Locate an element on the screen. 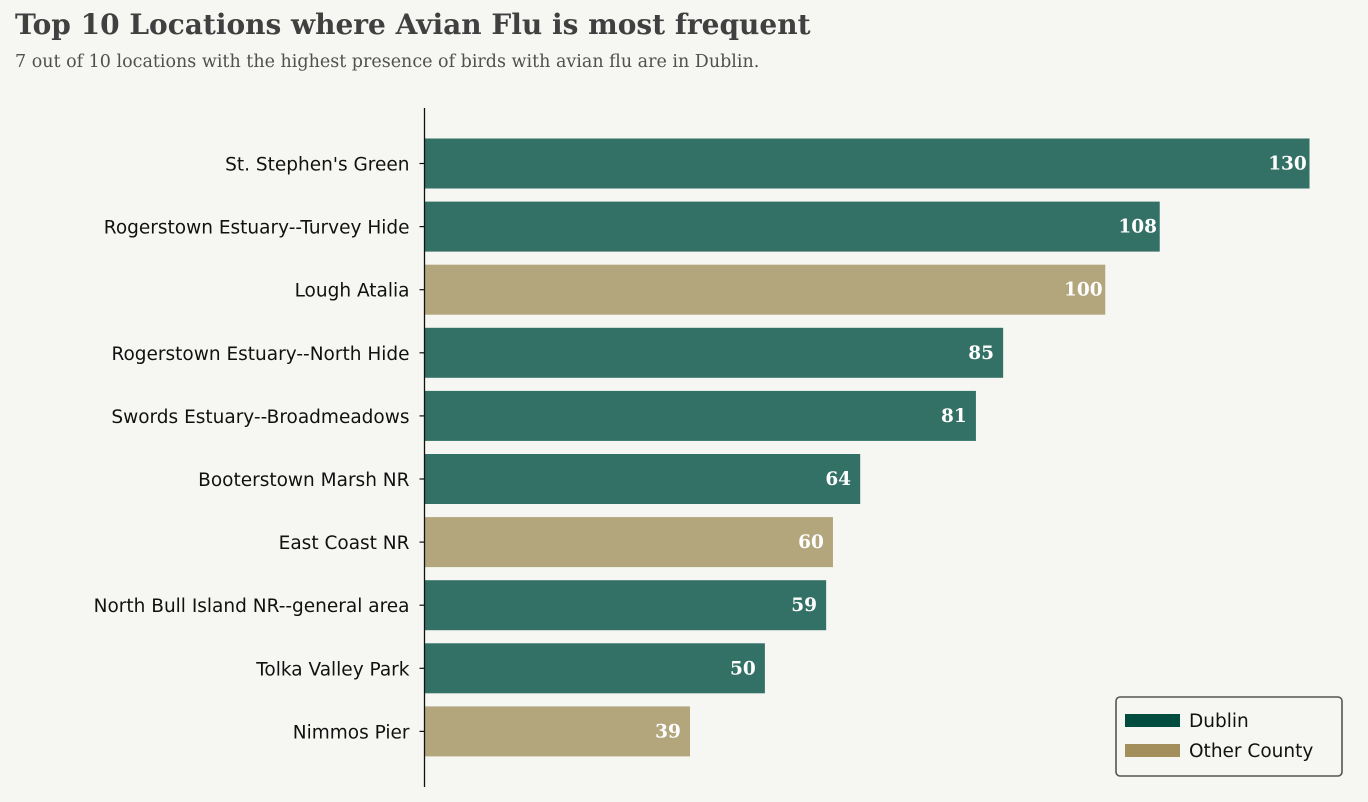  value-label: 64 is located at coordinates (838, 479).